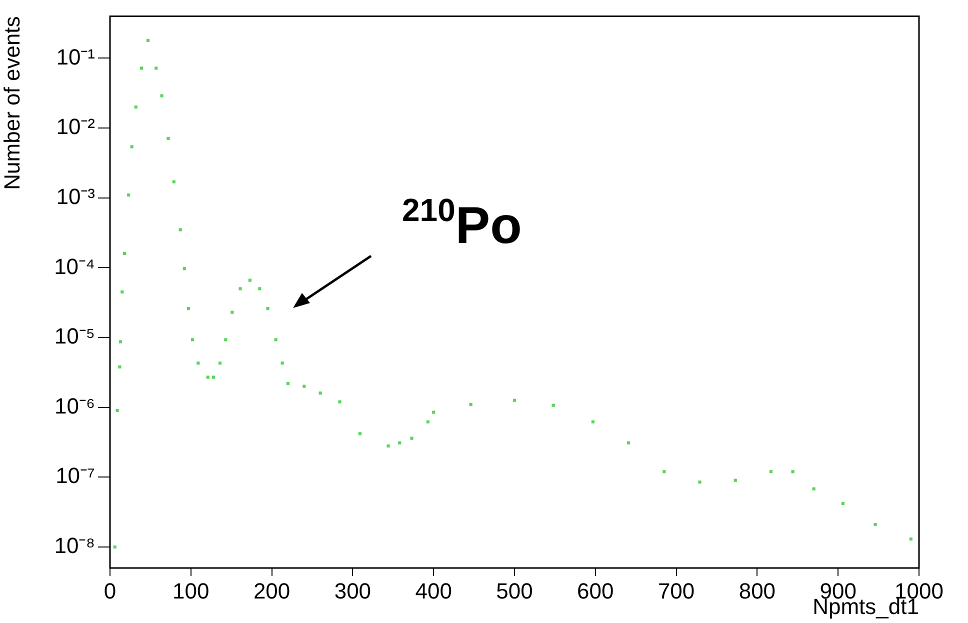 The height and width of the screenshot is (623, 968). I want to click on x-tick-label: 200, so click(271, 591).